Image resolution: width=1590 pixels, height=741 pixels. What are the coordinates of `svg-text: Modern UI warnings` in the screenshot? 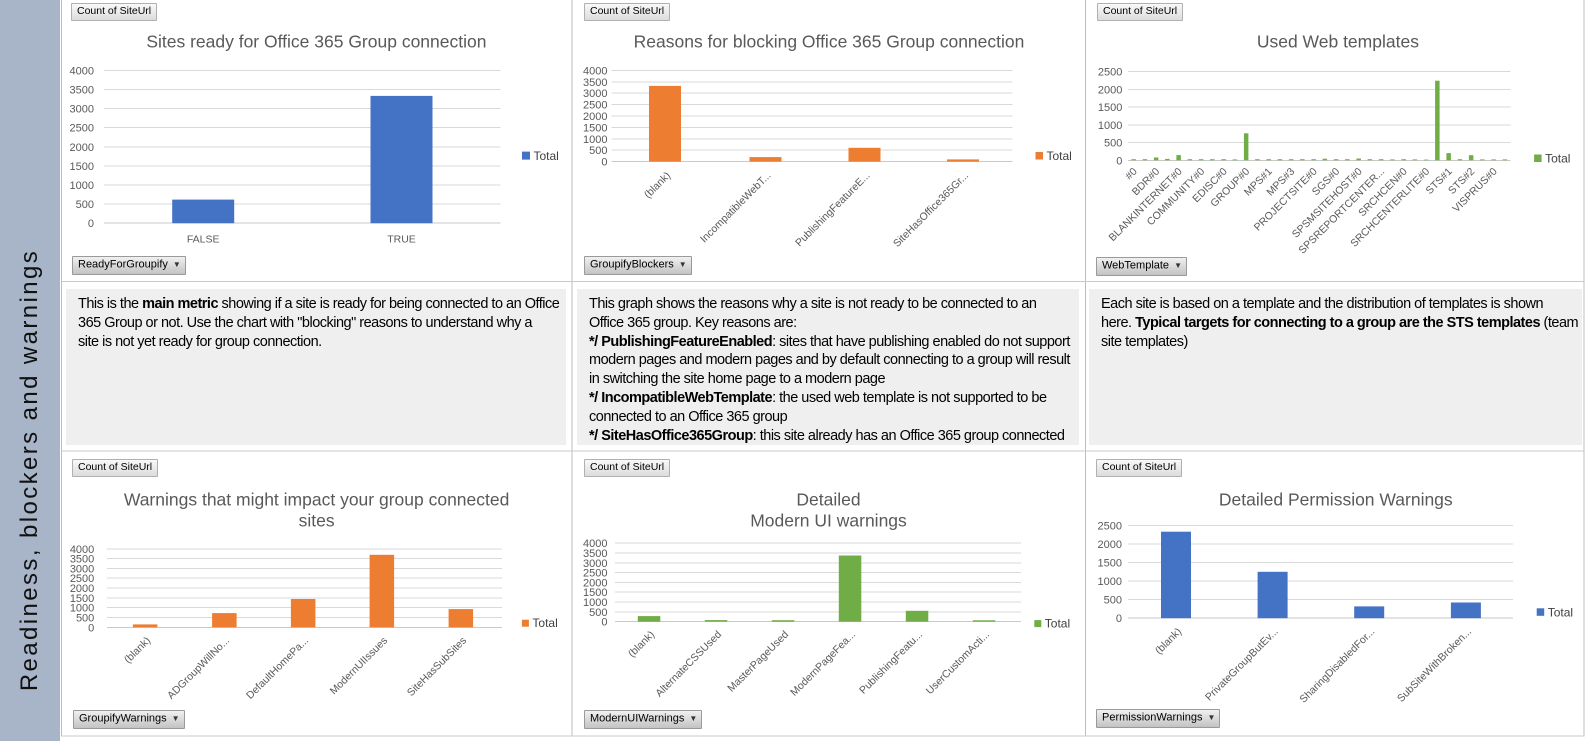 It's located at (828, 521).